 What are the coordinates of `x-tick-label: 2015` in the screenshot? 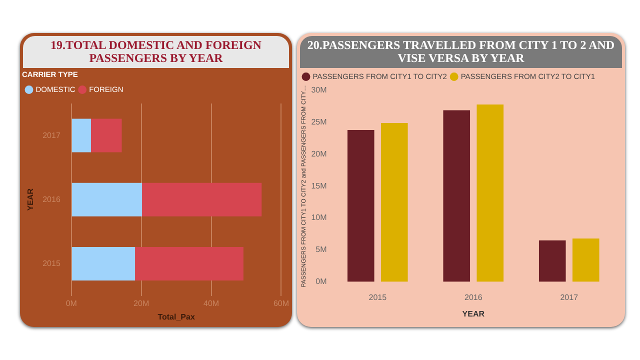 It's located at (378, 297).